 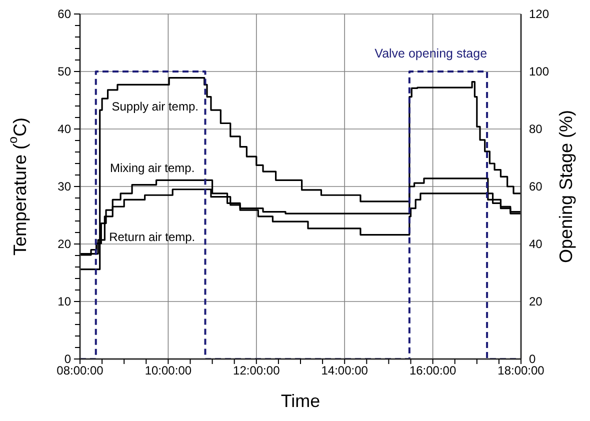 What do you see at coordinates (539, 14) in the screenshot?
I see `y2-tick-label: 120` at bounding box center [539, 14].